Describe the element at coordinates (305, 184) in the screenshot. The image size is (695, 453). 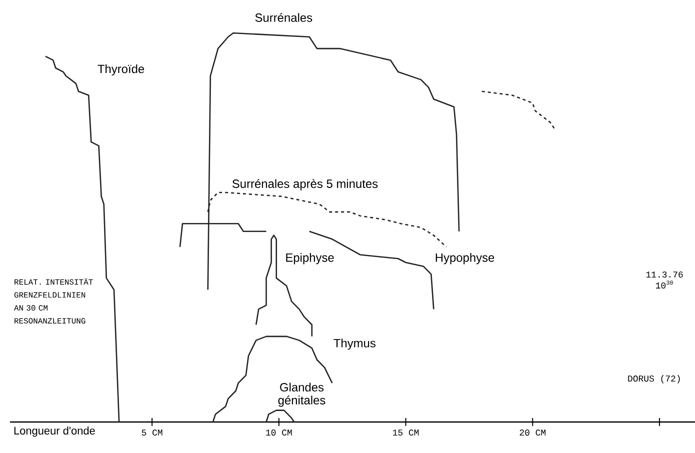
I see `series-label: Surrénales après 5 minutes` at that location.